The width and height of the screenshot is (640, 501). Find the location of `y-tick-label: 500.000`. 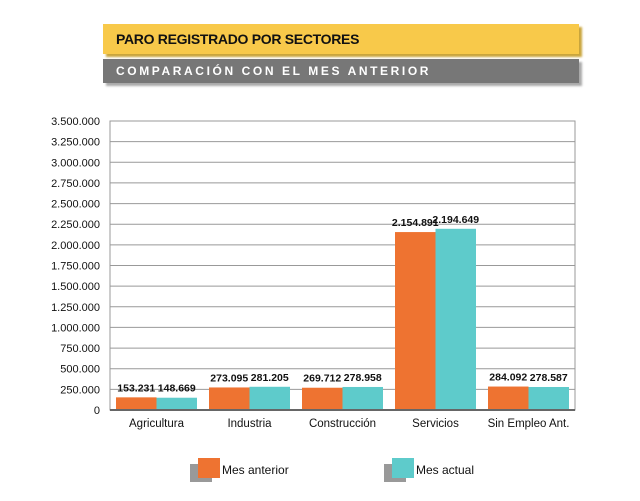

y-tick-label: 500.000 is located at coordinates (80, 370).